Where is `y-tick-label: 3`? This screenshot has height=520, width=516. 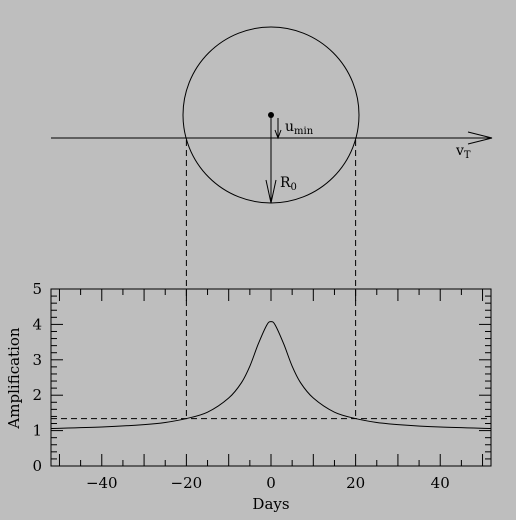 y-tick-label: 3 is located at coordinates (37, 360).